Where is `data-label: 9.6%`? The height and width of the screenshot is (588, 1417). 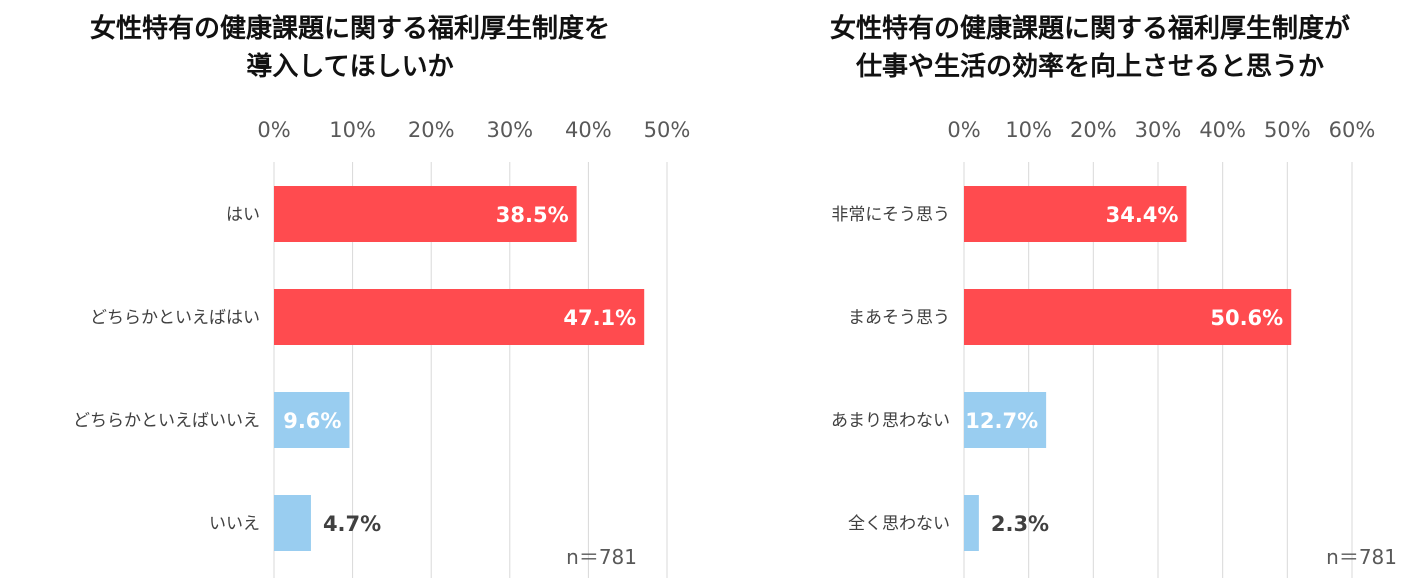 data-label: 9.6% is located at coordinates (312, 421).